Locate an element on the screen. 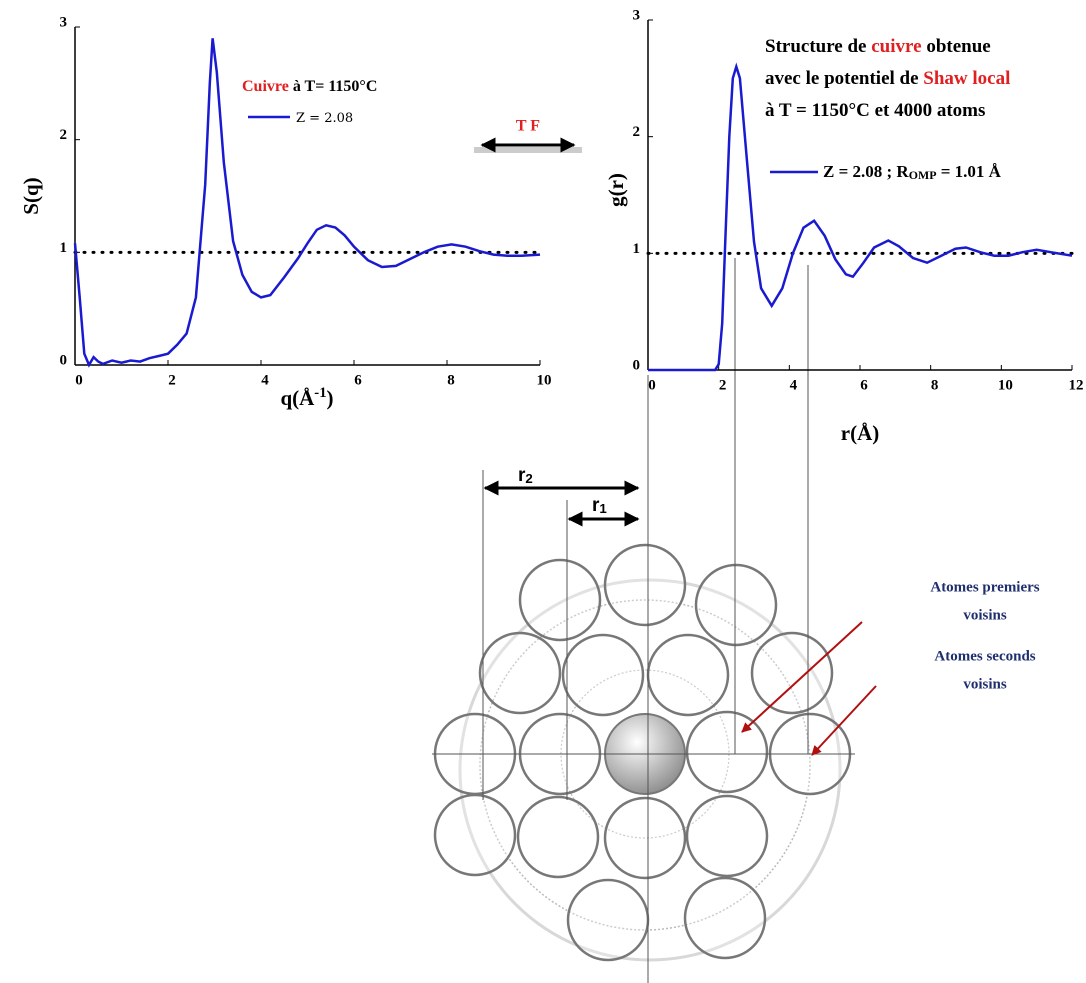 Image resolution: width=1086 pixels, height=983 pixels. x-axis-label: r(Å) is located at coordinates (860, 433).